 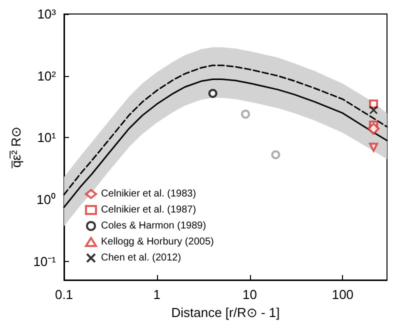 What do you see at coordinates (225, 312) in the screenshot?
I see `x-axis-title: Distance [r/R⊙ - 1]` at bounding box center [225, 312].